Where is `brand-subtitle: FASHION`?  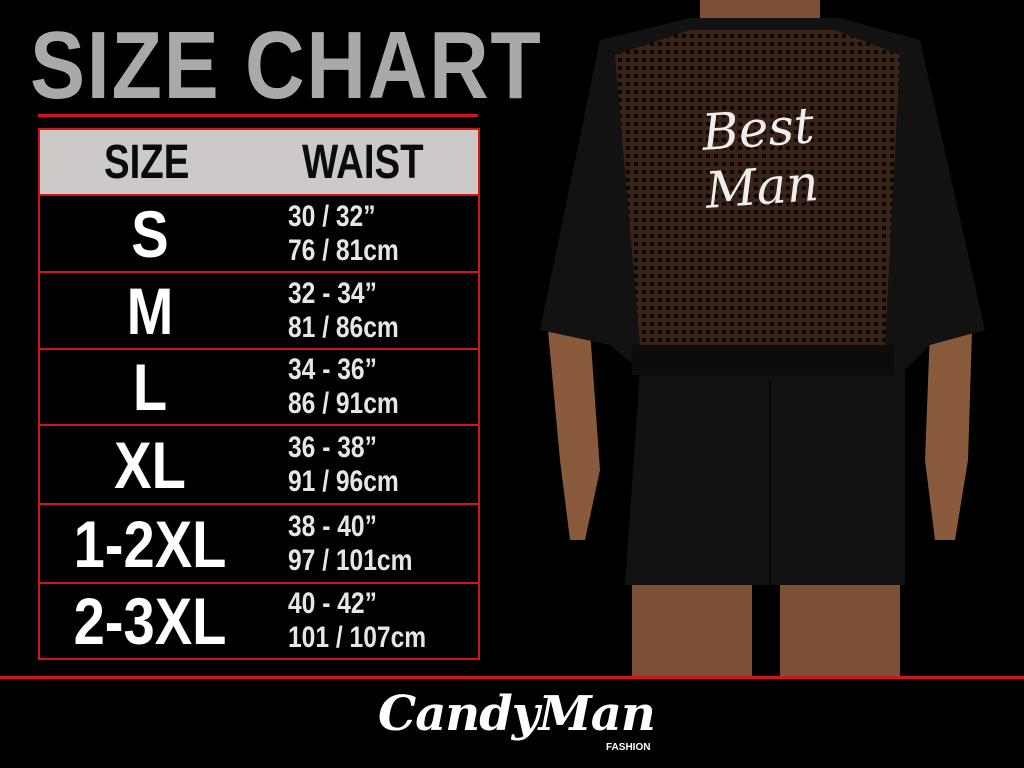
brand-subtitle: FASHION is located at coordinates (628, 747).